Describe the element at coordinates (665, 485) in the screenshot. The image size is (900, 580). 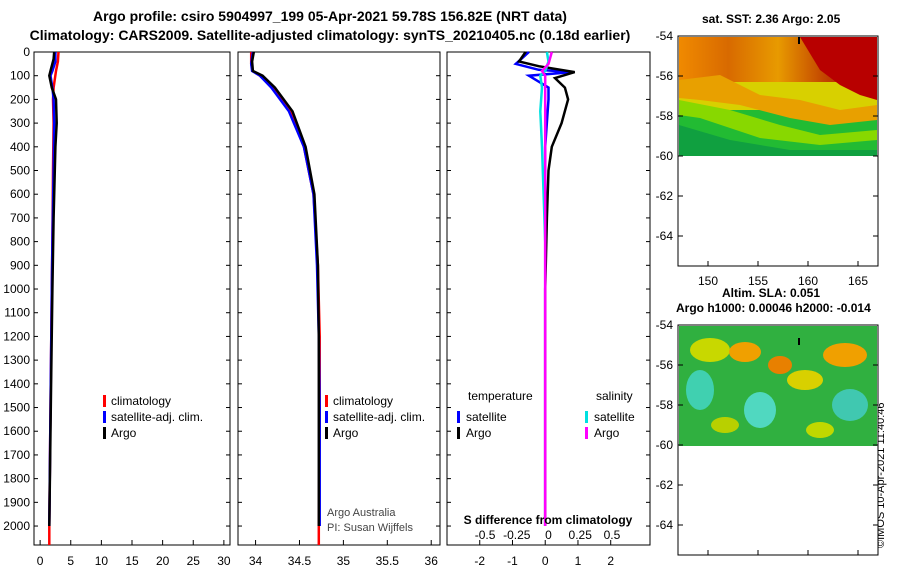
I see `sla-map-ytick-label: -62` at that location.